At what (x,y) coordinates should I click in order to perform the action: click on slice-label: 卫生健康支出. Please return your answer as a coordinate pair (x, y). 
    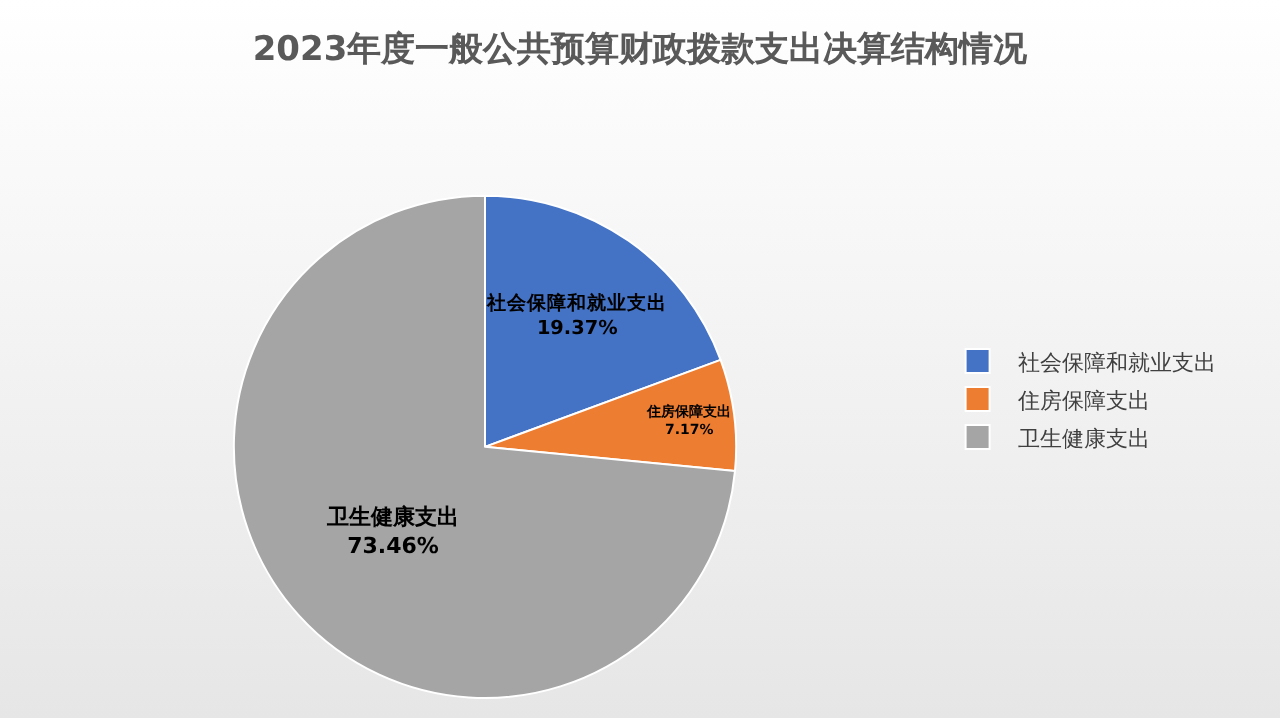
    Looking at the image, I should click on (392, 516).